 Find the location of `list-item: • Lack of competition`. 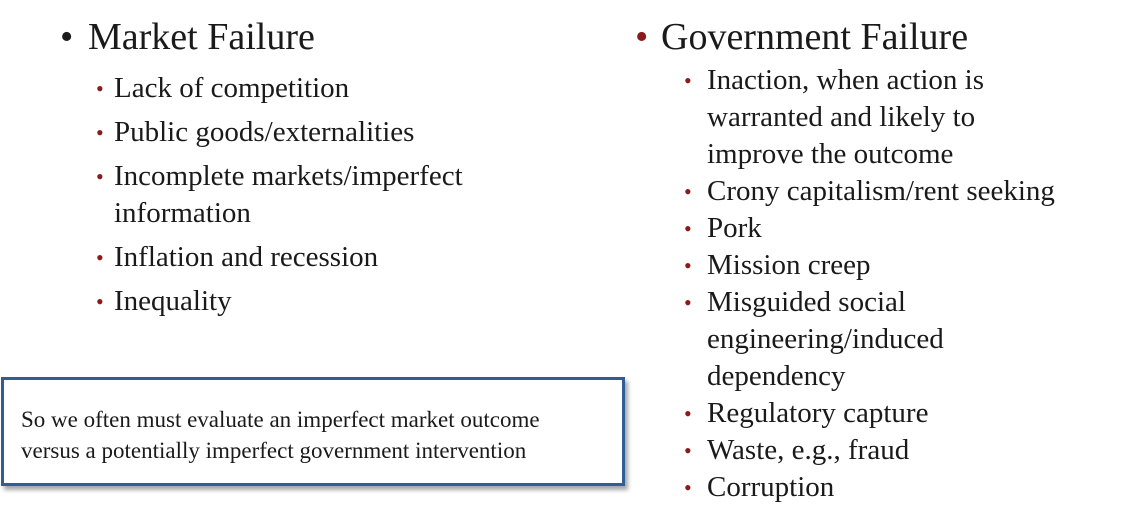

list-item: • Lack of competition is located at coordinates (306, 88).